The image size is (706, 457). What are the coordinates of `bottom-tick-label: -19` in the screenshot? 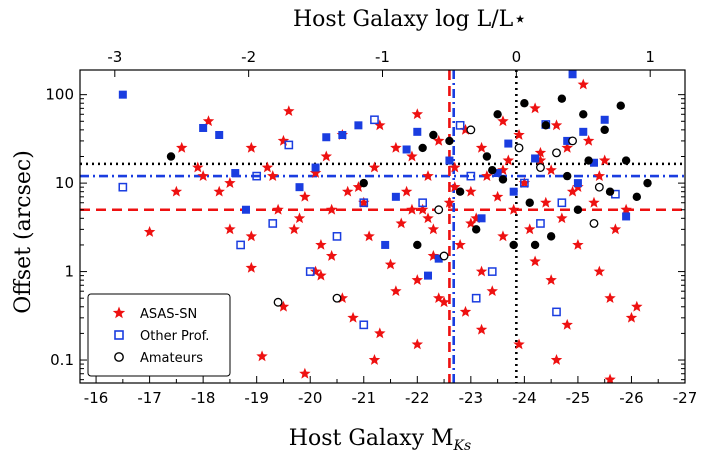 It's located at (256, 398).